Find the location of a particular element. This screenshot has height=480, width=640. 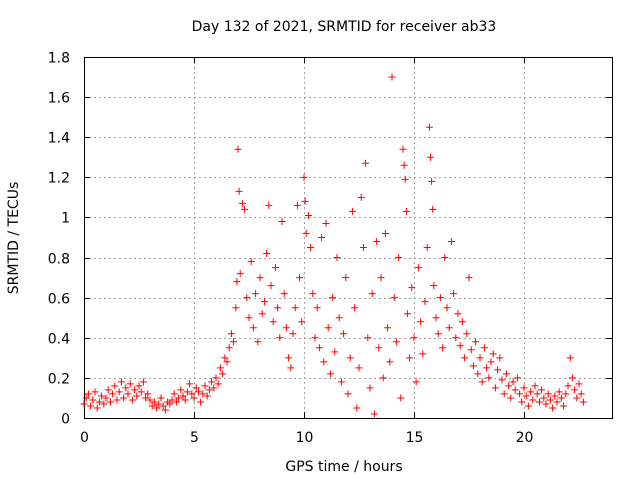

y-axis-label: SRMTID / TECUs is located at coordinates (14, 238).